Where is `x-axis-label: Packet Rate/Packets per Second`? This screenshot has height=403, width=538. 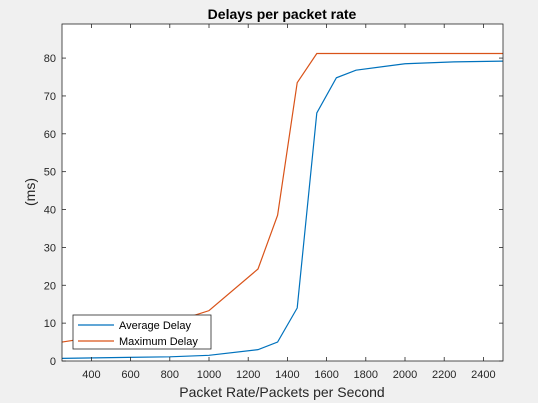 x-axis-label: Packet Rate/Packets per Second is located at coordinates (281, 392).